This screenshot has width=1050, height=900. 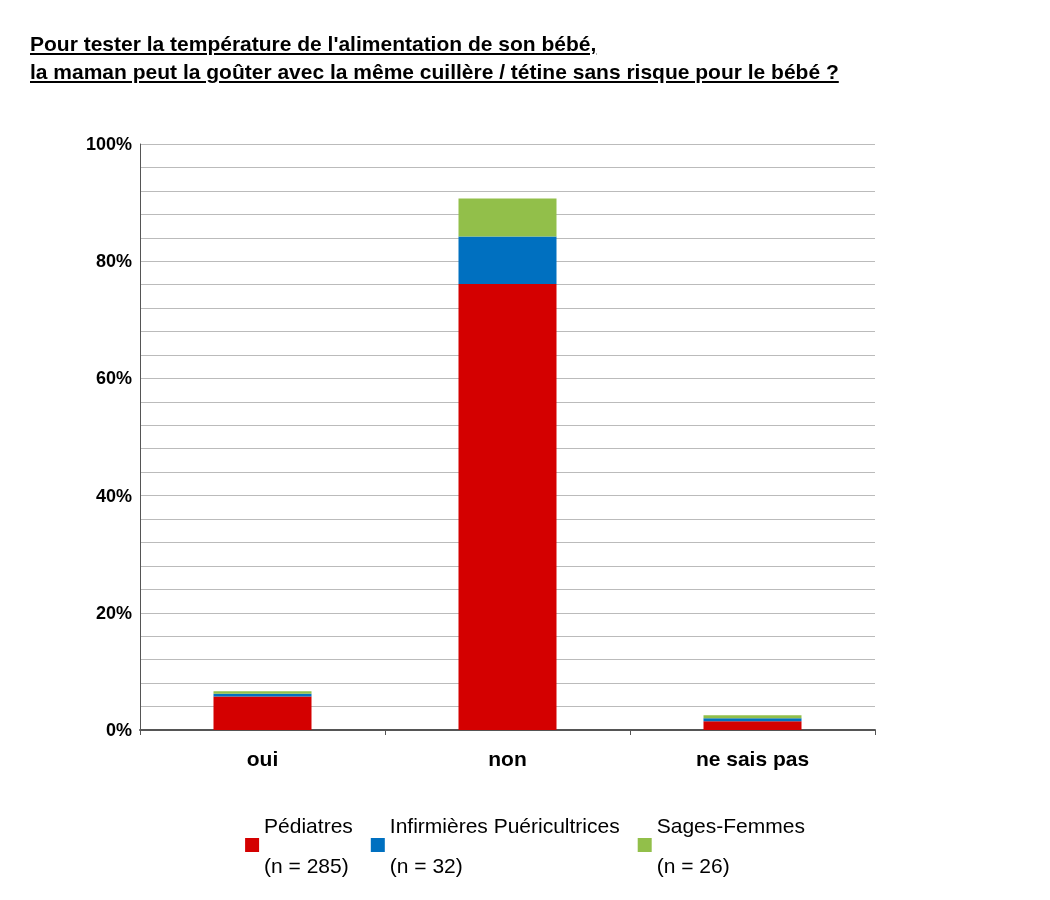 I want to click on legend-label: Pédiatres (n = 285), so click(x=308, y=845).